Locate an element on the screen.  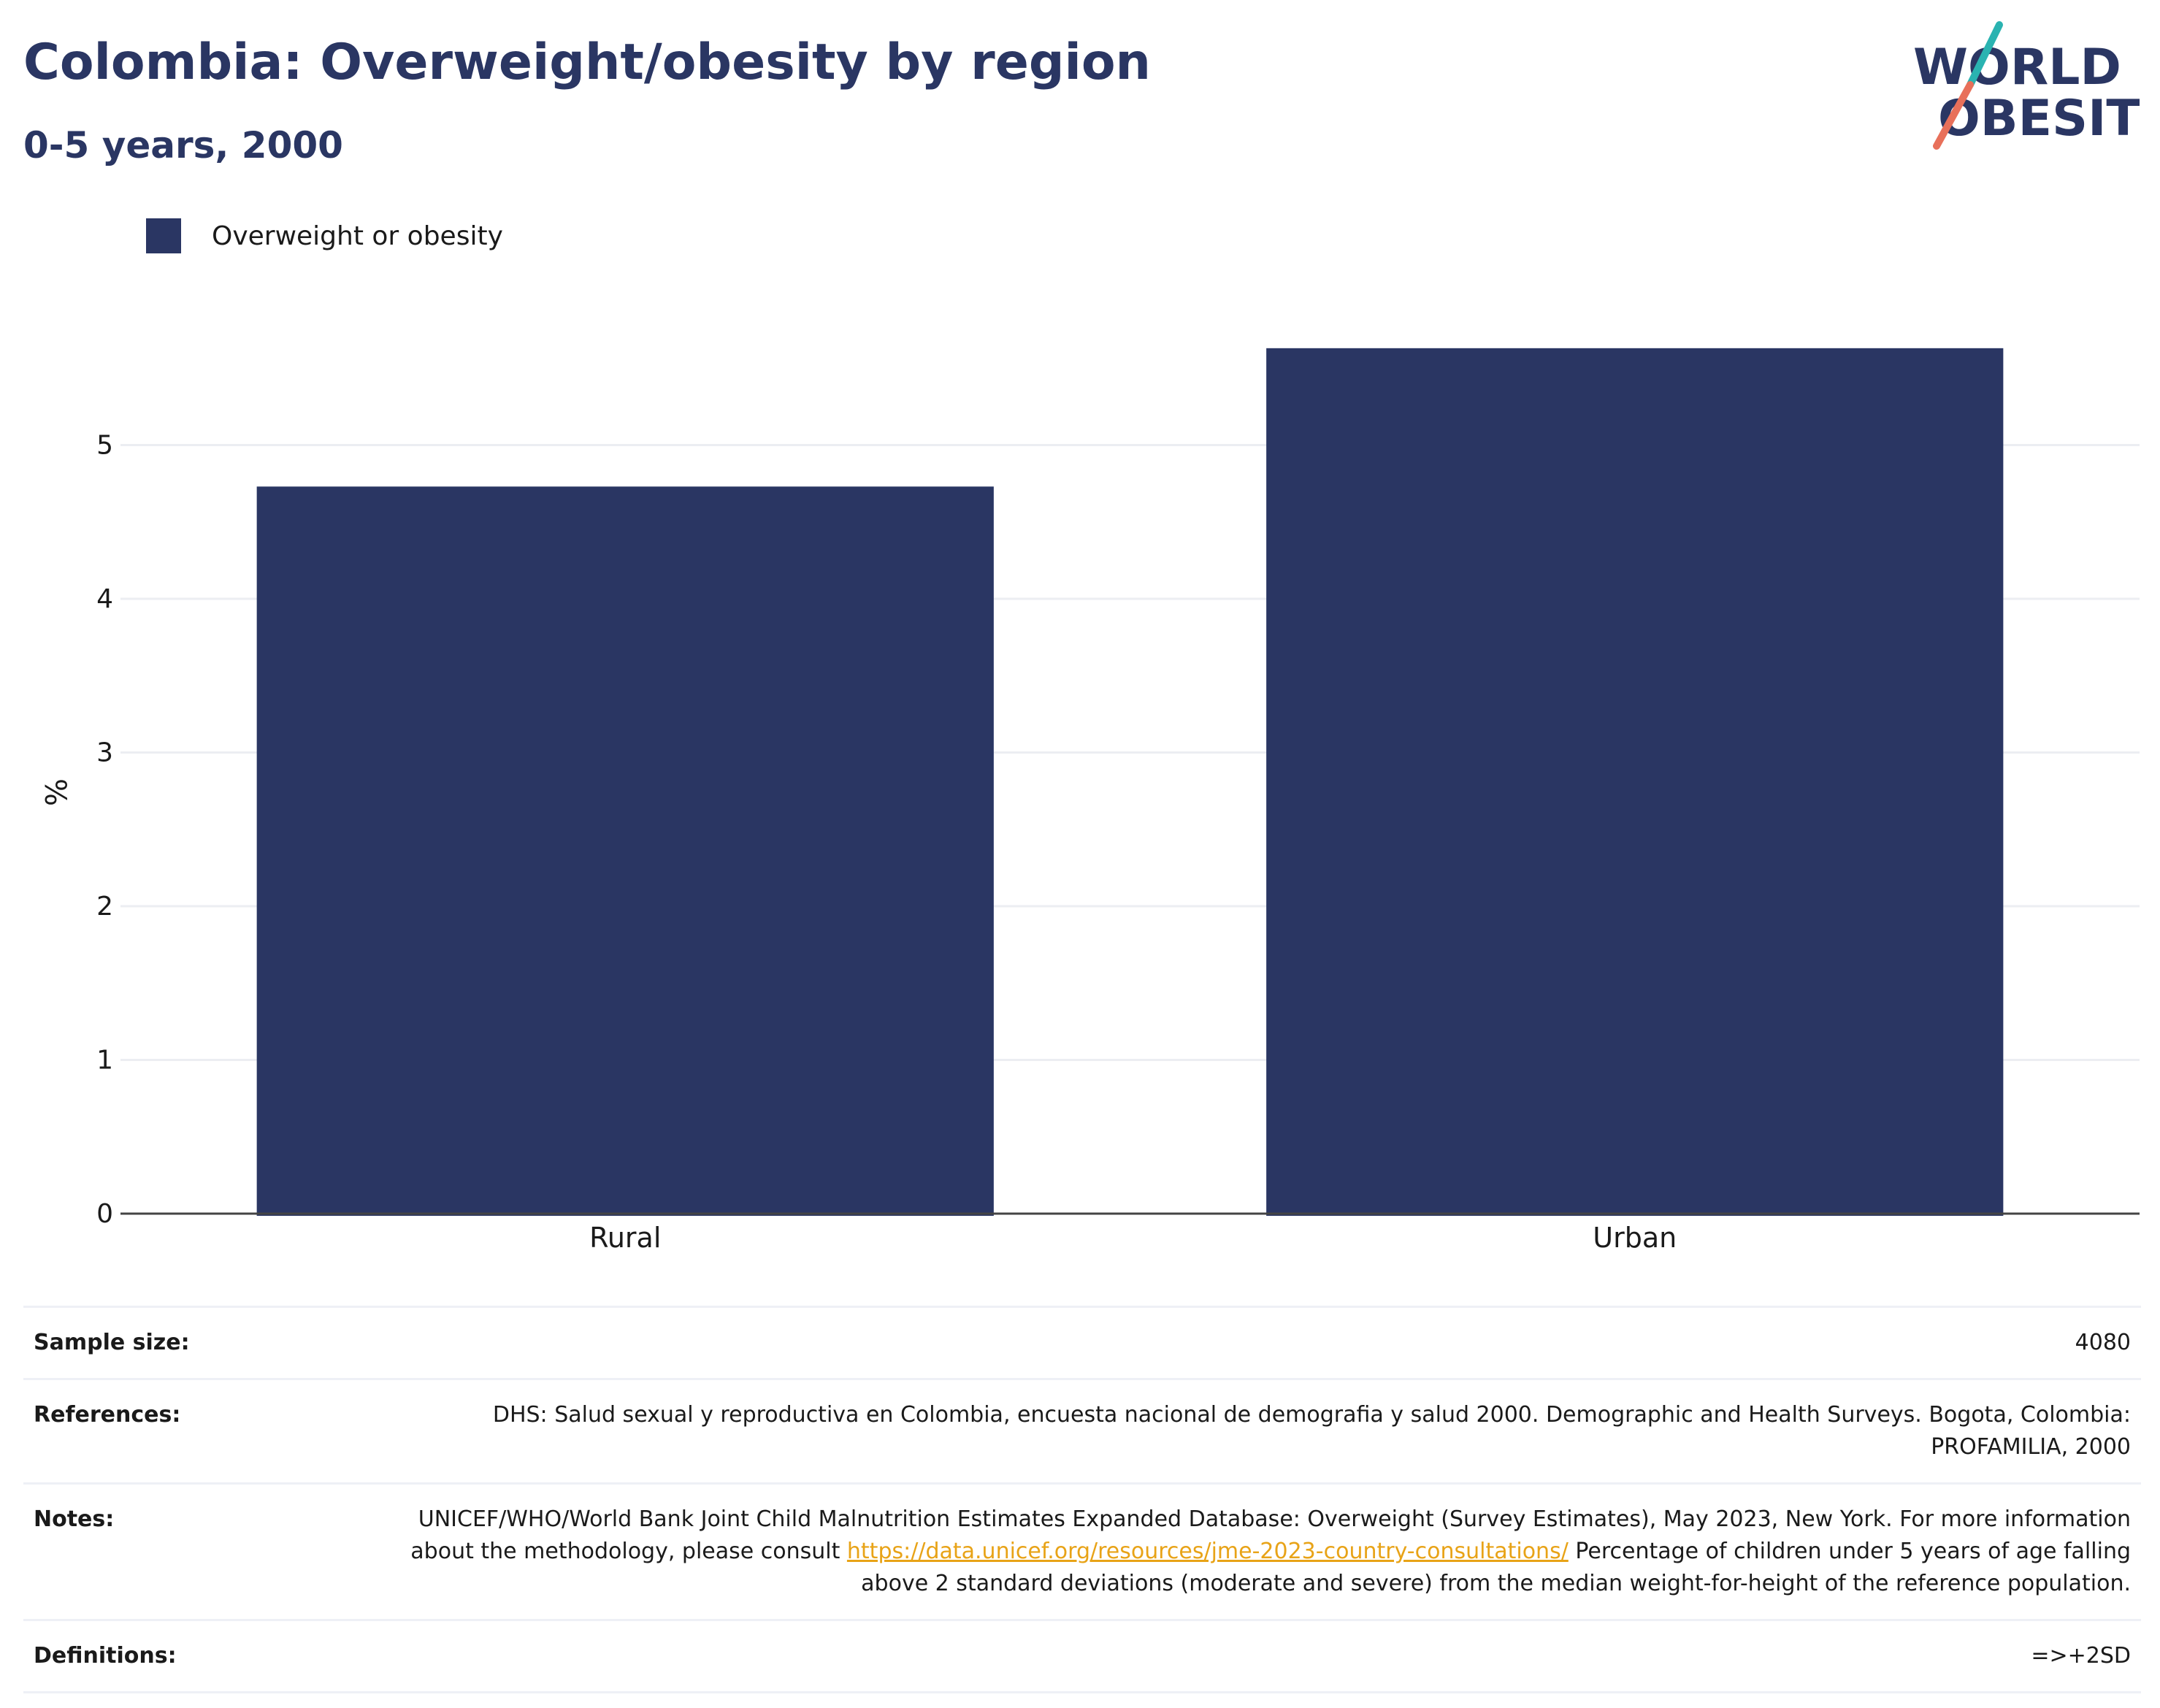
info-row-definitions: Definitions: =>+2SD is located at coordinates (1082, 1656).